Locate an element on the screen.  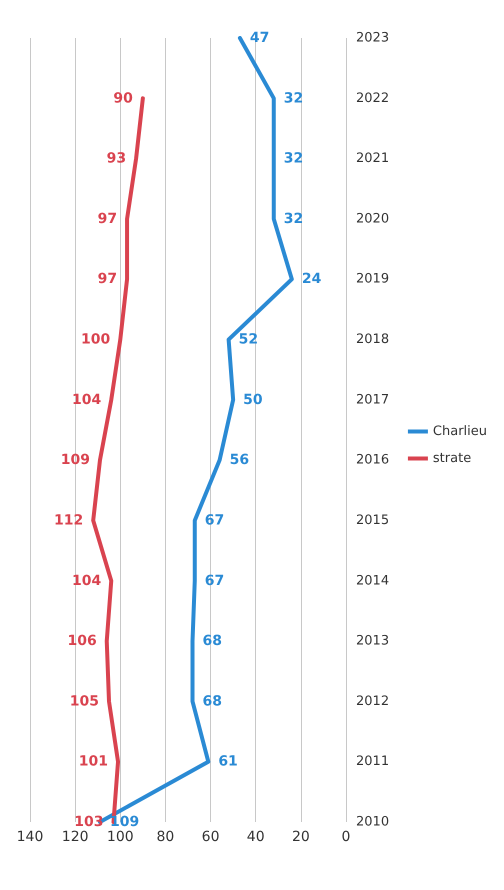
y-tick-label: 2013 is located at coordinates (373, 641).